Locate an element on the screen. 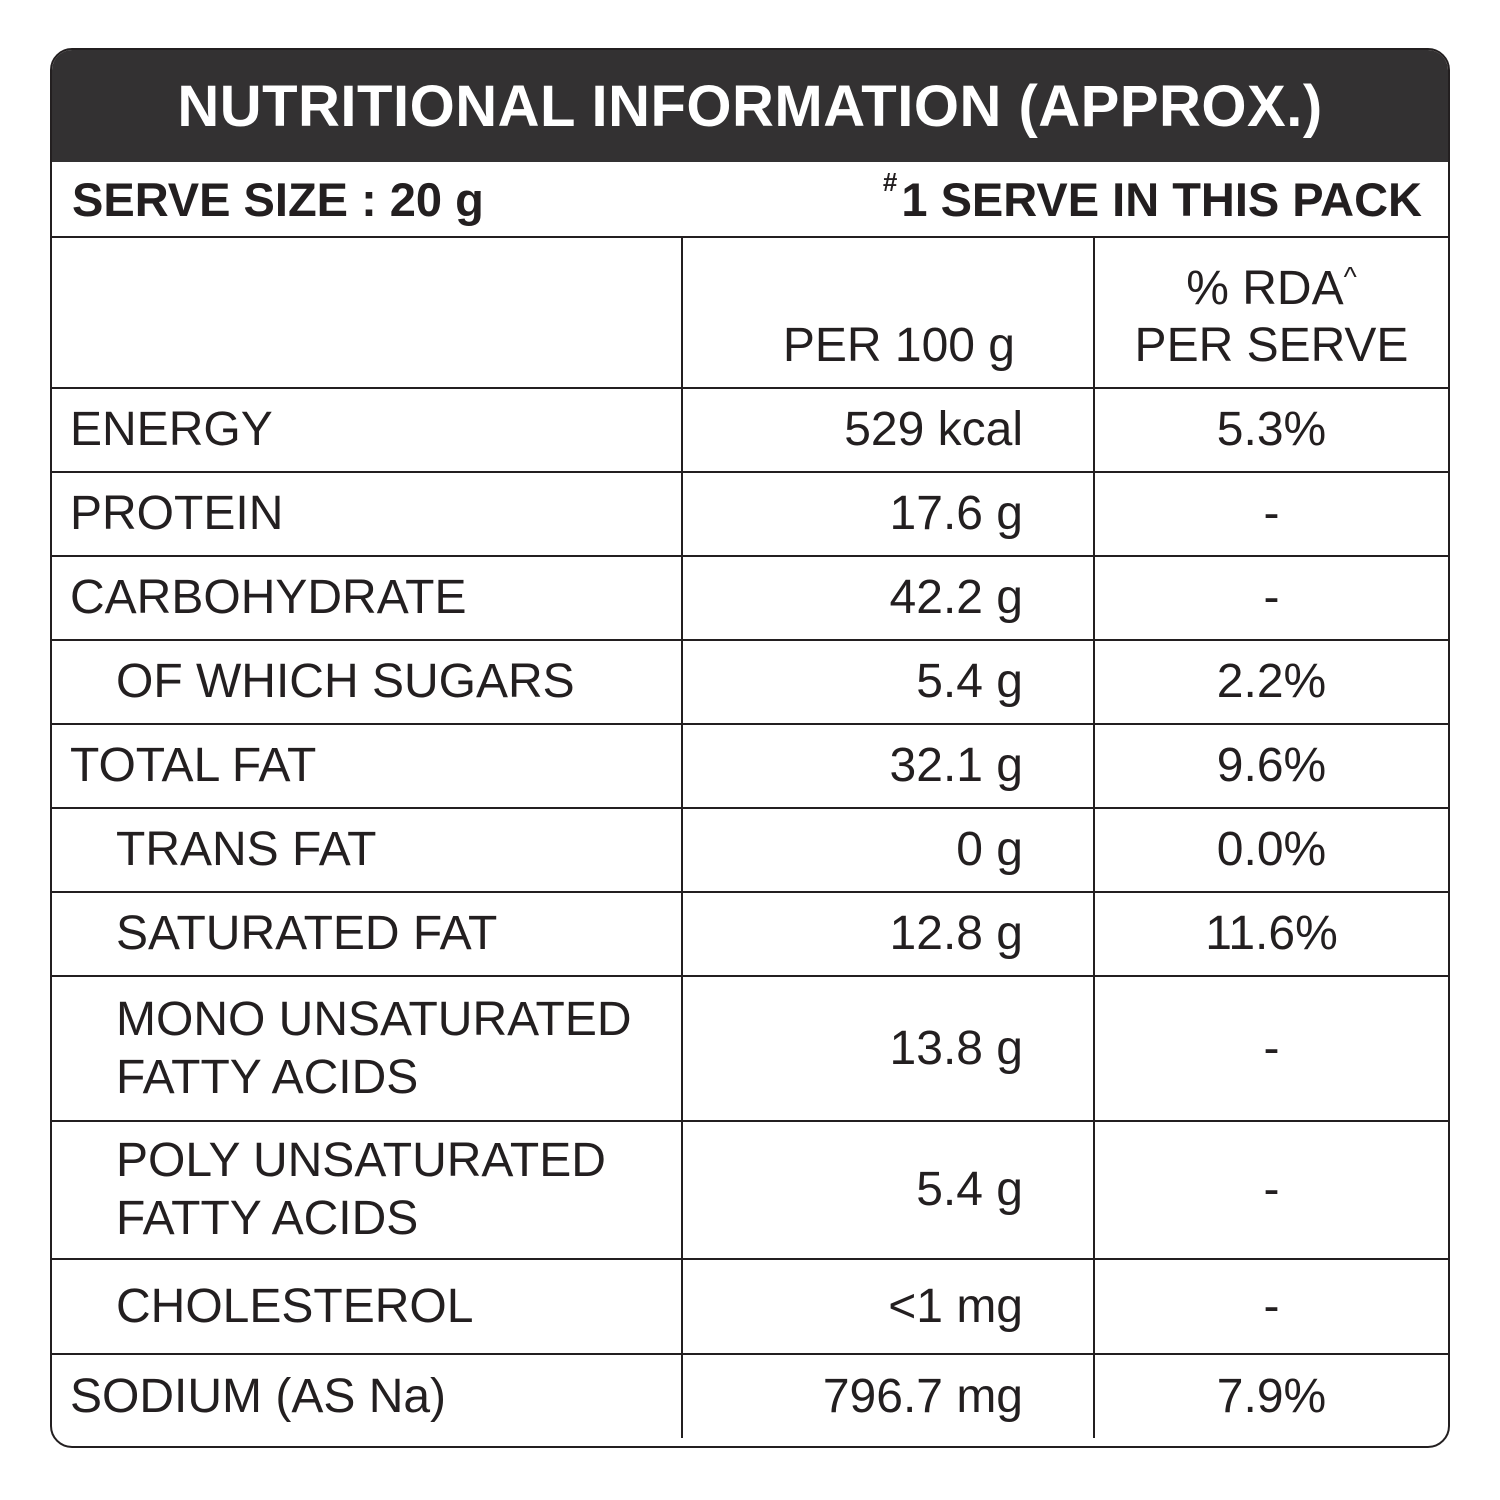 Image resolution: width=1500 pixels, height=1500 pixels. nutrient-name: TRANS FAT is located at coordinates (367, 850).